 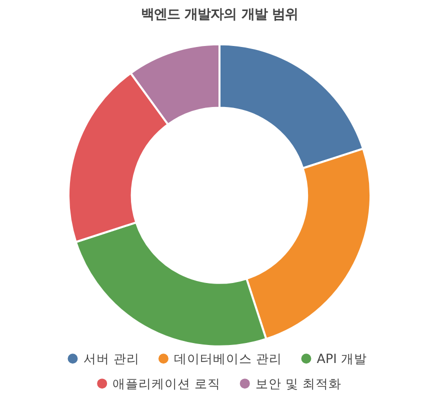 What do you see at coordinates (341, 358) in the screenshot?
I see `legend-label: API 개발` at bounding box center [341, 358].